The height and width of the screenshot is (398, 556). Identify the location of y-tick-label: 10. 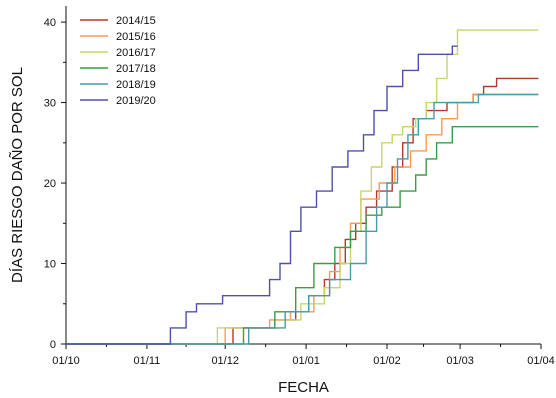
(50, 265).